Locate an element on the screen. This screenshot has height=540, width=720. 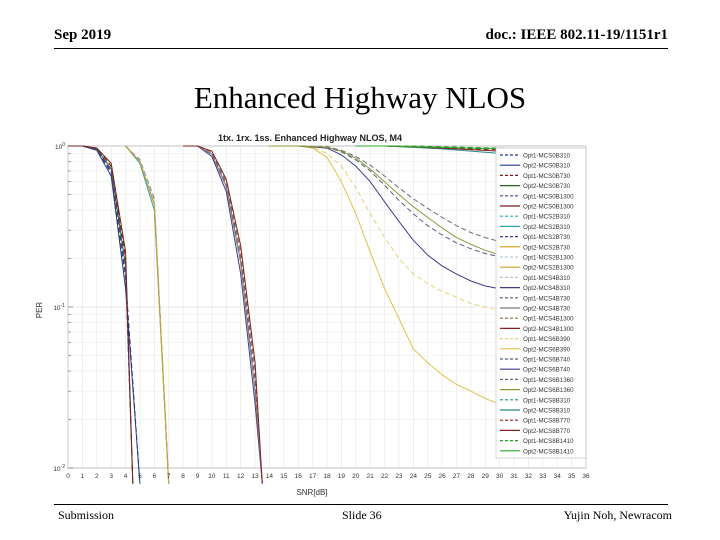
x-tick-label: 34 is located at coordinates (558, 476).